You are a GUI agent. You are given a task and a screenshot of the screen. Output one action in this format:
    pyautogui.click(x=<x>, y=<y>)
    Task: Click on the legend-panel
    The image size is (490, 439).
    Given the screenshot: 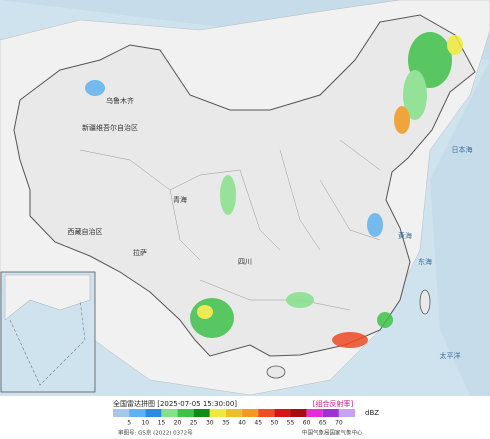 What is the action you would take?
    pyautogui.click(x=245, y=417)
    